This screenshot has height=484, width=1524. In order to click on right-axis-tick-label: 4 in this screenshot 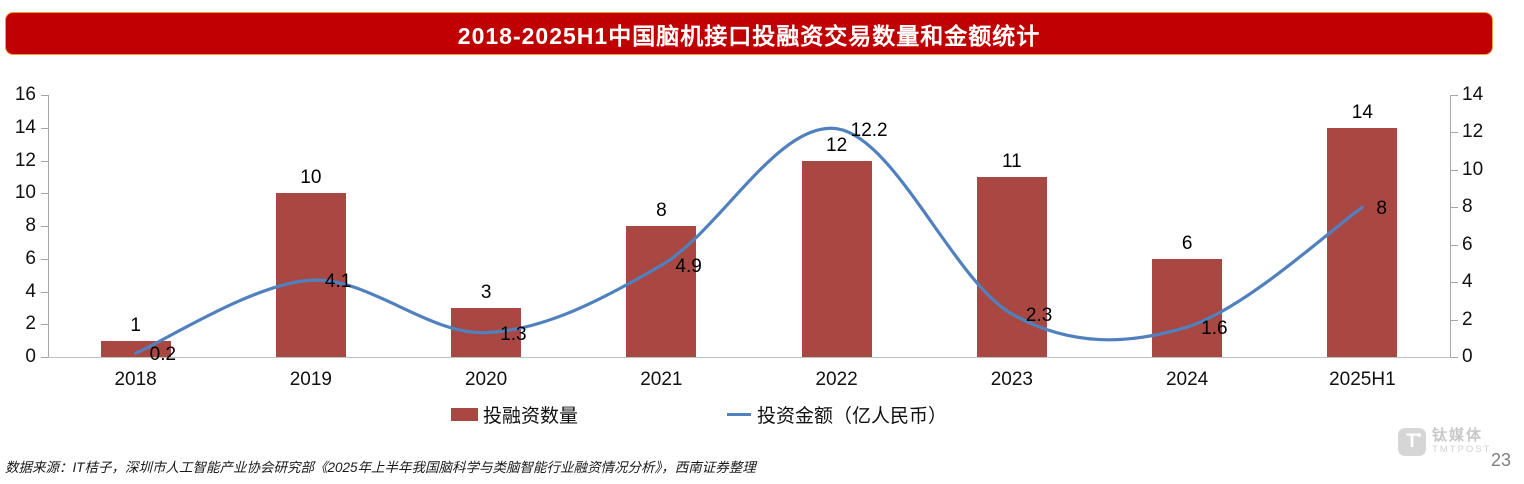, I will do `click(1467, 282)`.